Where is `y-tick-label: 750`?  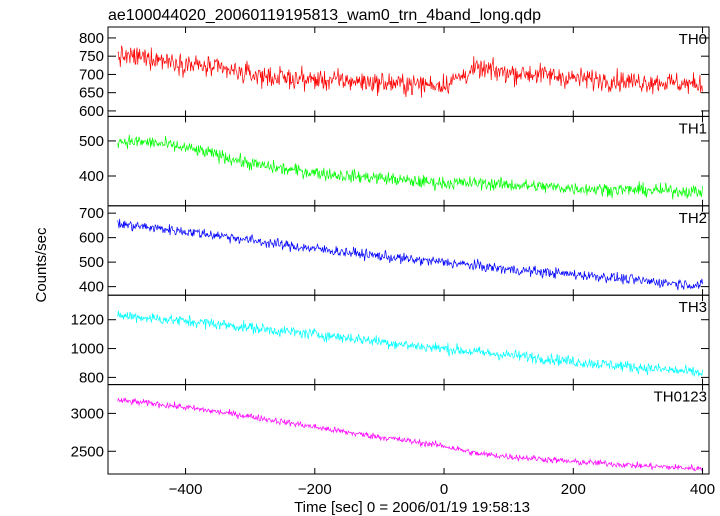 y-tick-label: 750 is located at coordinates (91, 56).